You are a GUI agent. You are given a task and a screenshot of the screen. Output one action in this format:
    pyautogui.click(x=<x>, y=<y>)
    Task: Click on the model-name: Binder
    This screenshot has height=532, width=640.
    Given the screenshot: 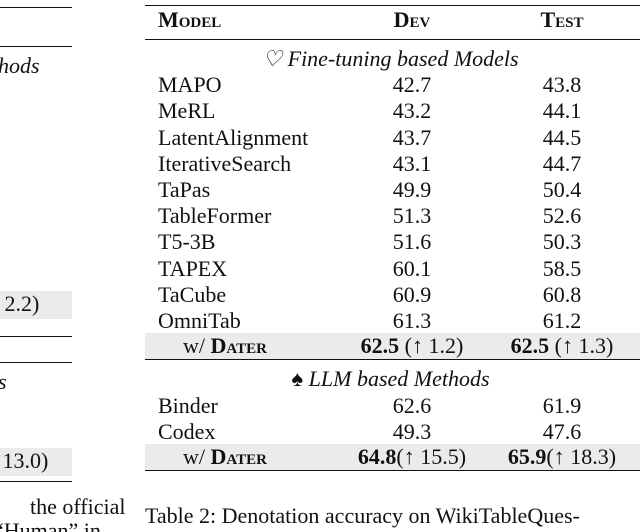 What is the action you would take?
    pyautogui.click(x=188, y=405)
    